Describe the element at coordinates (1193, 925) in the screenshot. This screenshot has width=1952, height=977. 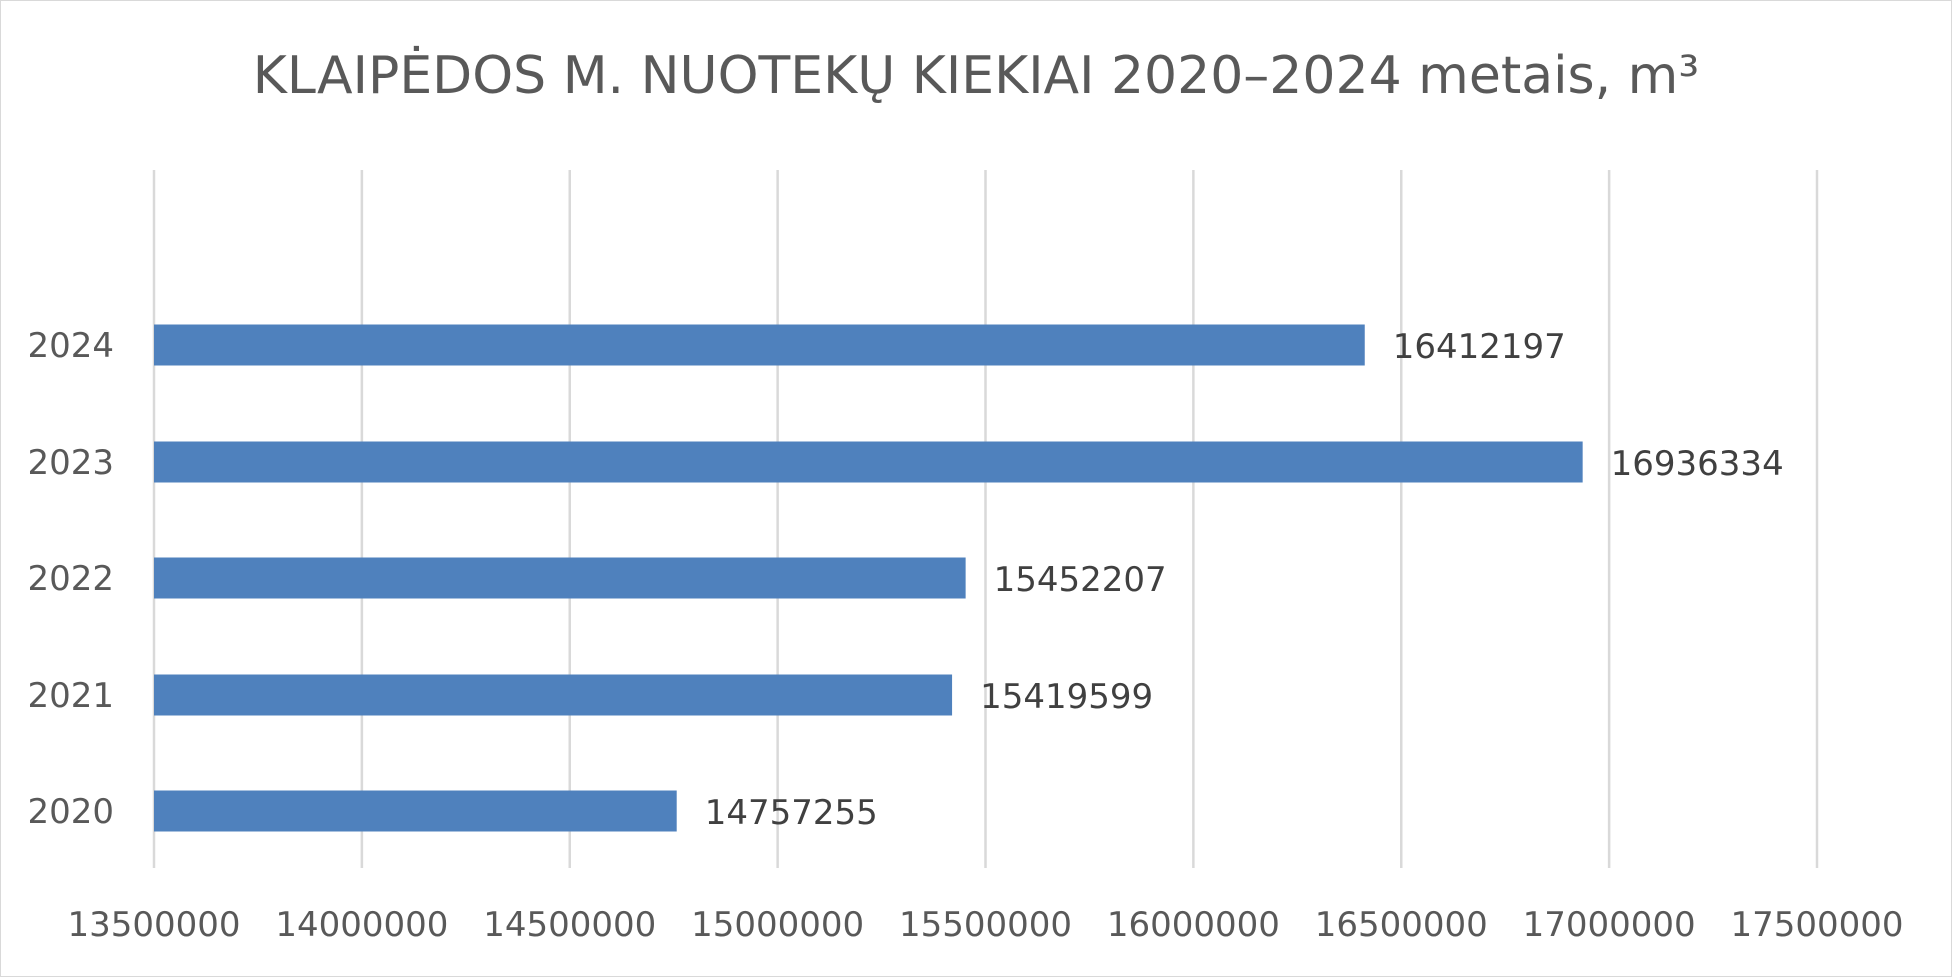
I see `x-tick-label-5: 16000000` at that location.